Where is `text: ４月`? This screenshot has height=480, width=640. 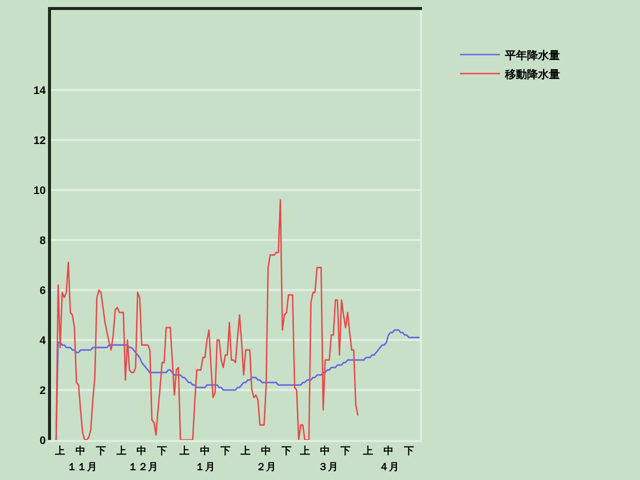
text: ４月 is located at coordinates (389, 467).